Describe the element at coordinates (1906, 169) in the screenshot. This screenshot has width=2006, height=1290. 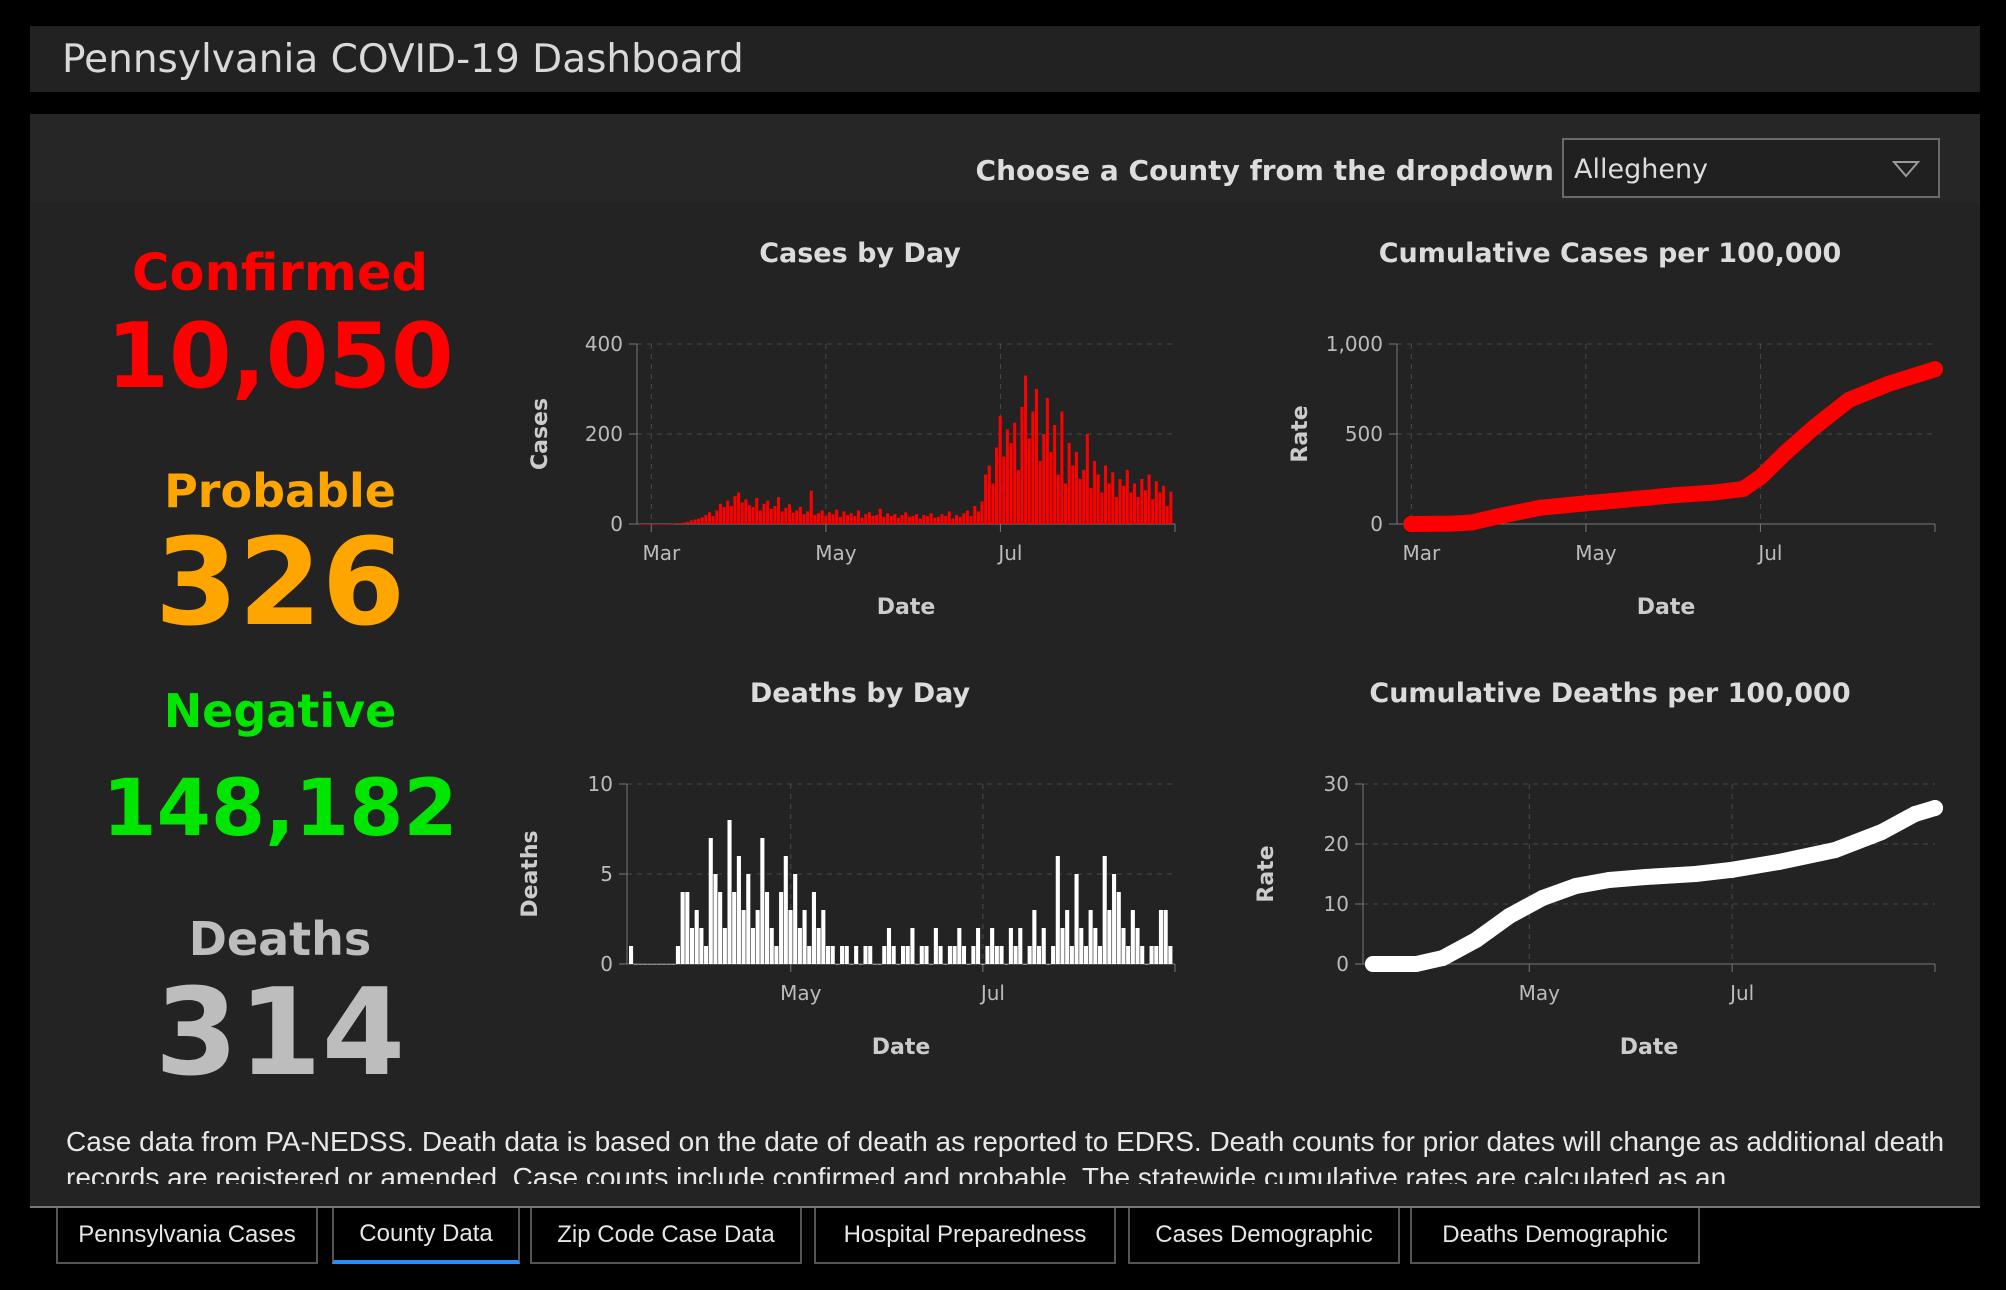
I see `chevron-down-icon` at that location.